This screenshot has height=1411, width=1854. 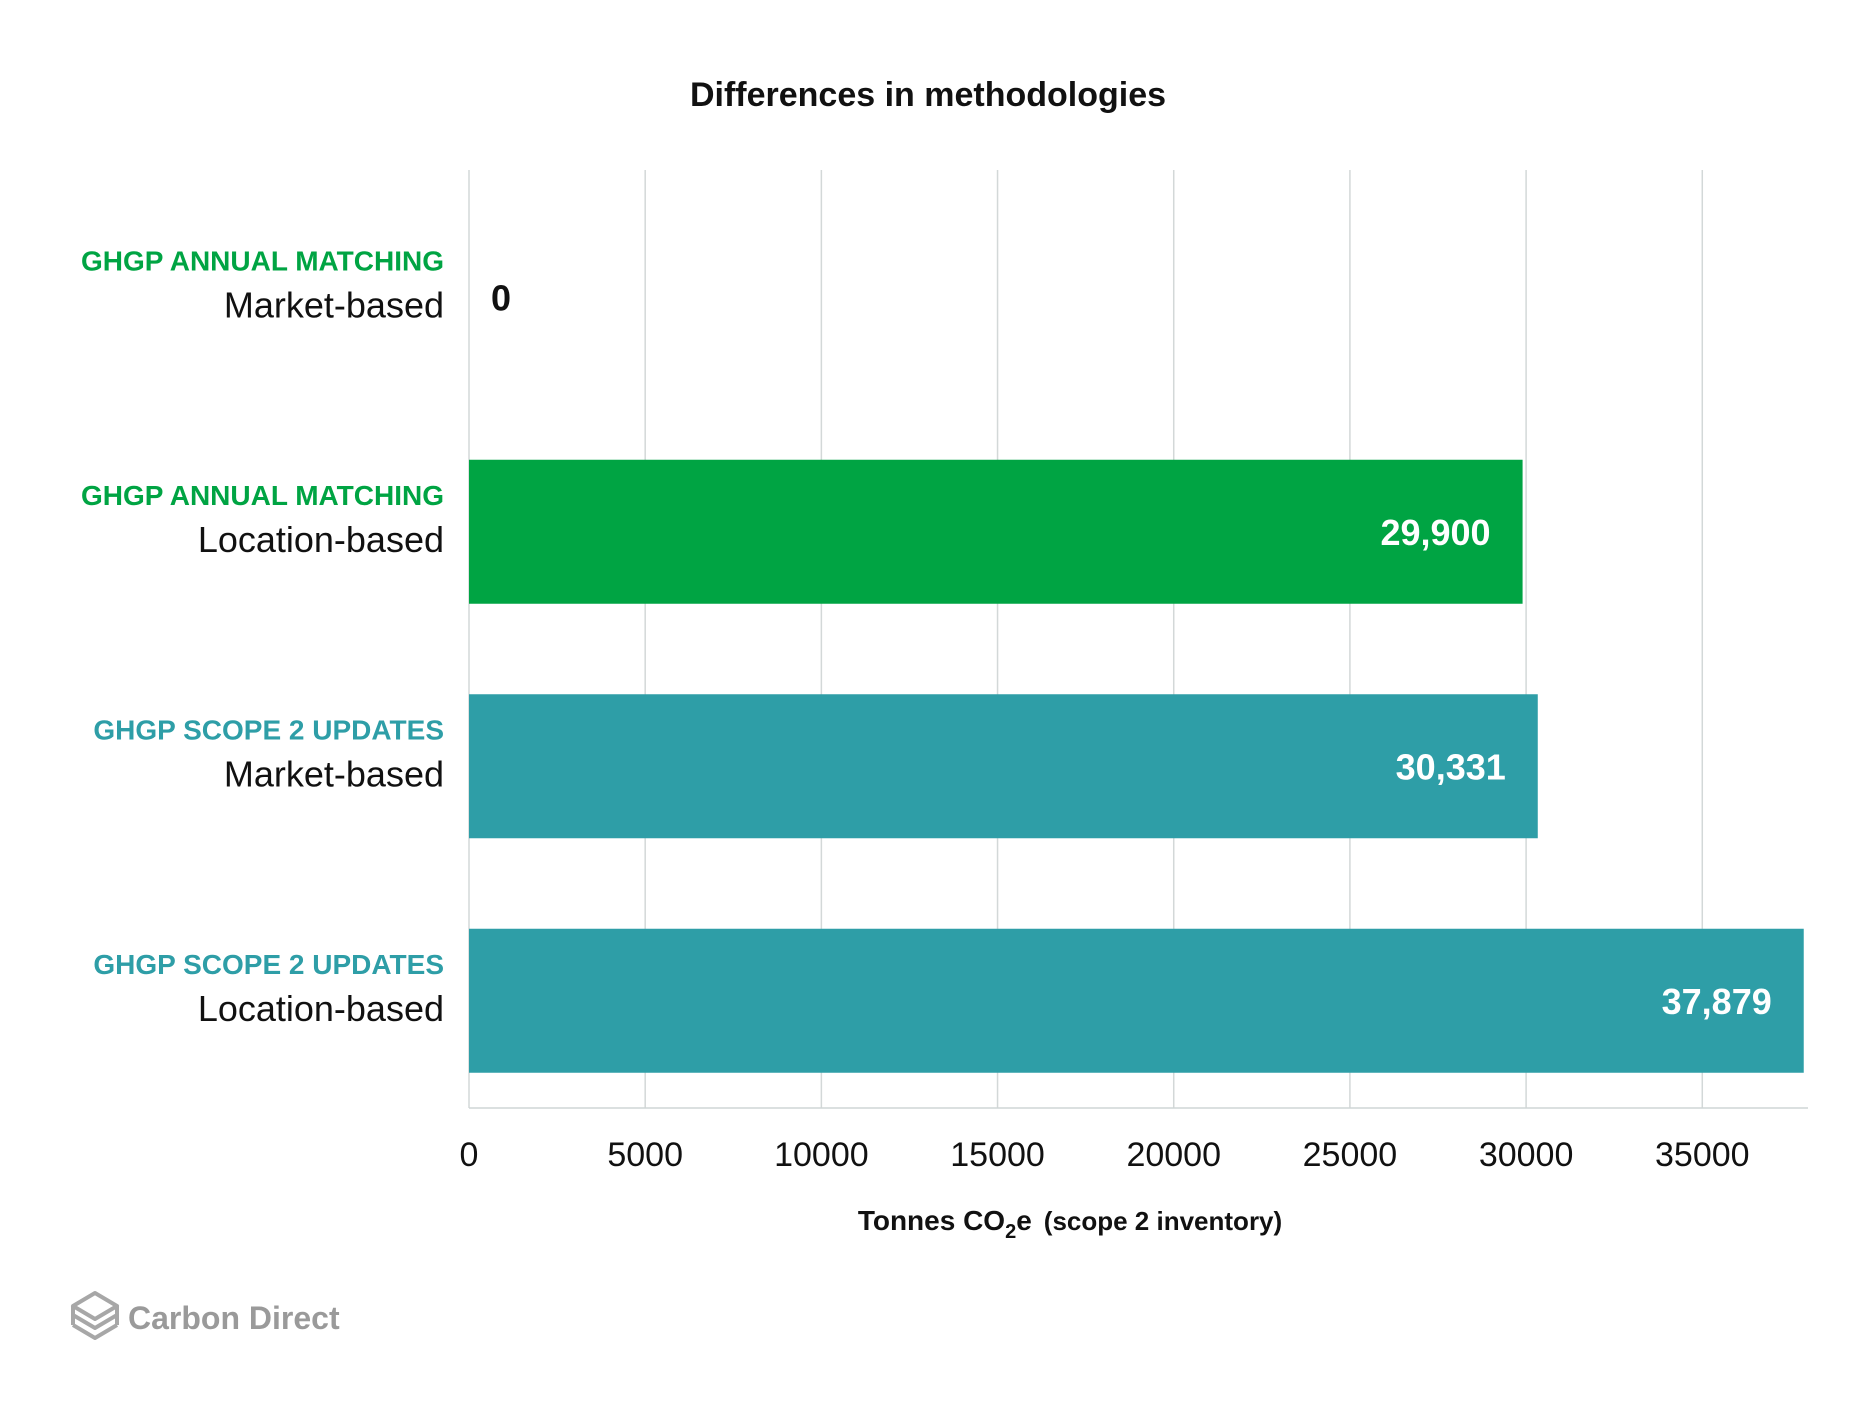 I want to click on x-tick-labels: 0 5000 10000 15000 20000 25000 30000 35000, so click(x=1105, y=1155).